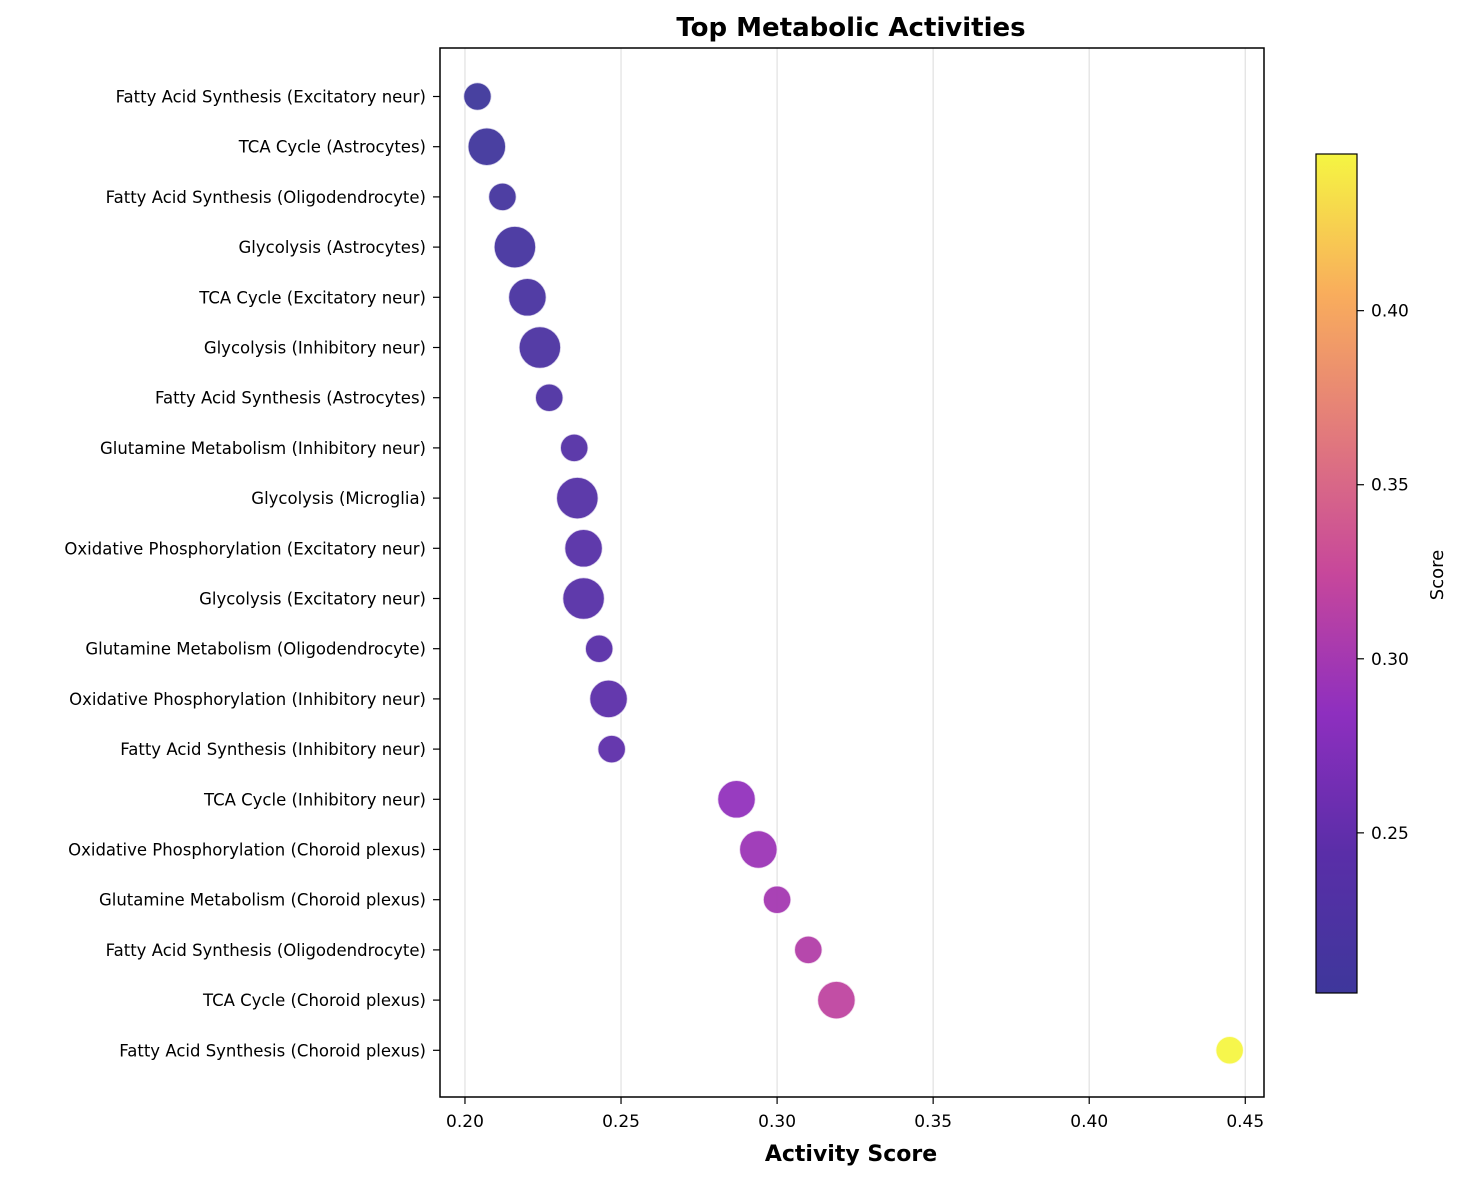 This screenshot has height=1180, width=1461. What do you see at coordinates (332, 147) in the screenshot?
I see `y-tick-label: TCA Cycle (Astrocytes)` at bounding box center [332, 147].